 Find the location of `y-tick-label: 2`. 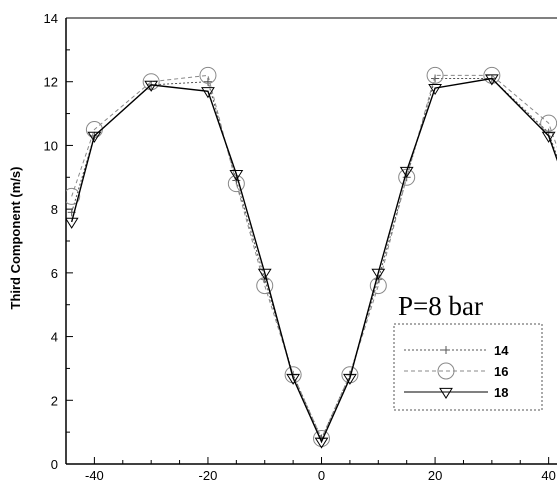

y-tick-label: 2 is located at coordinates (54, 400).